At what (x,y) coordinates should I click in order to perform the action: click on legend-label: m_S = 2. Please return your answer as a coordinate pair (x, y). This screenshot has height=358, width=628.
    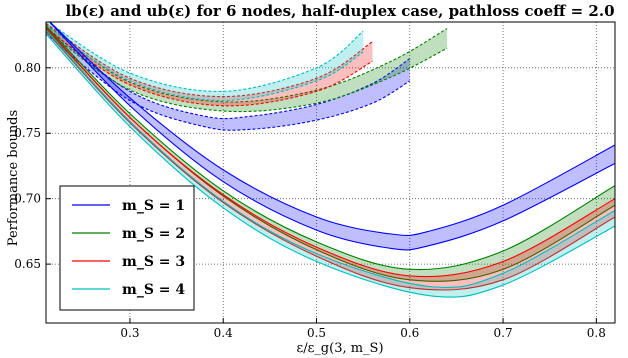
    Looking at the image, I should click on (153, 234).